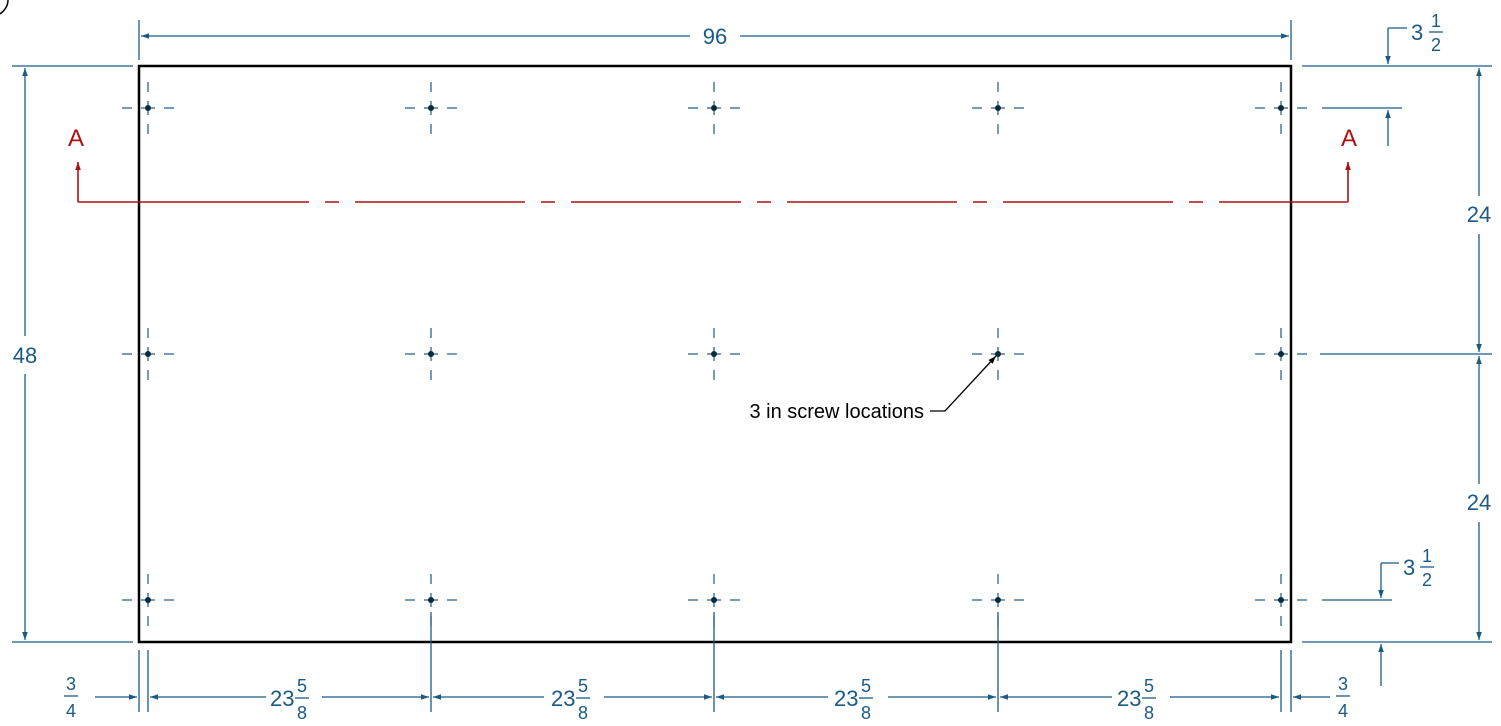 The image size is (1501, 726). What do you see at coordinates (715, 36) in the screenshot?
I see `overall-width-label: 96` at bounding box center [715, 36].